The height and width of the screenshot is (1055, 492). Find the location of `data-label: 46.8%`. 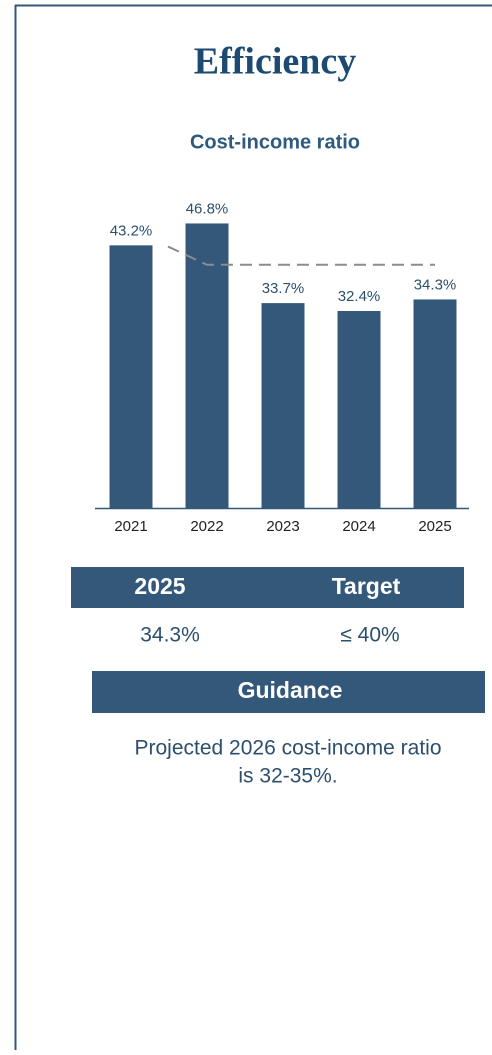

data-label: 46.8% is located at coordinates (207, 208).